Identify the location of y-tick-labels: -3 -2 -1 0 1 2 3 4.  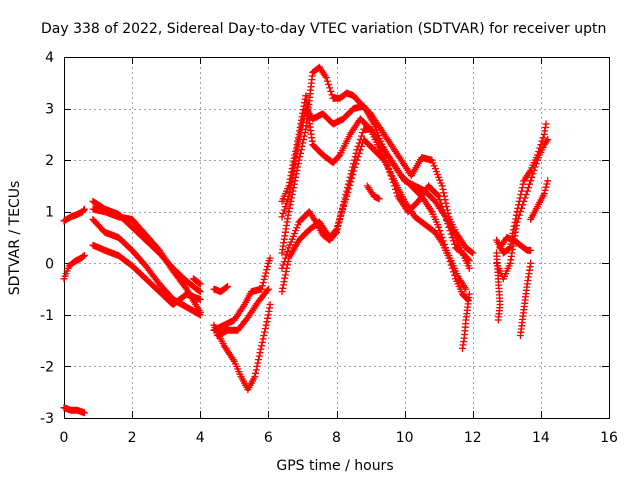
(47, 238).